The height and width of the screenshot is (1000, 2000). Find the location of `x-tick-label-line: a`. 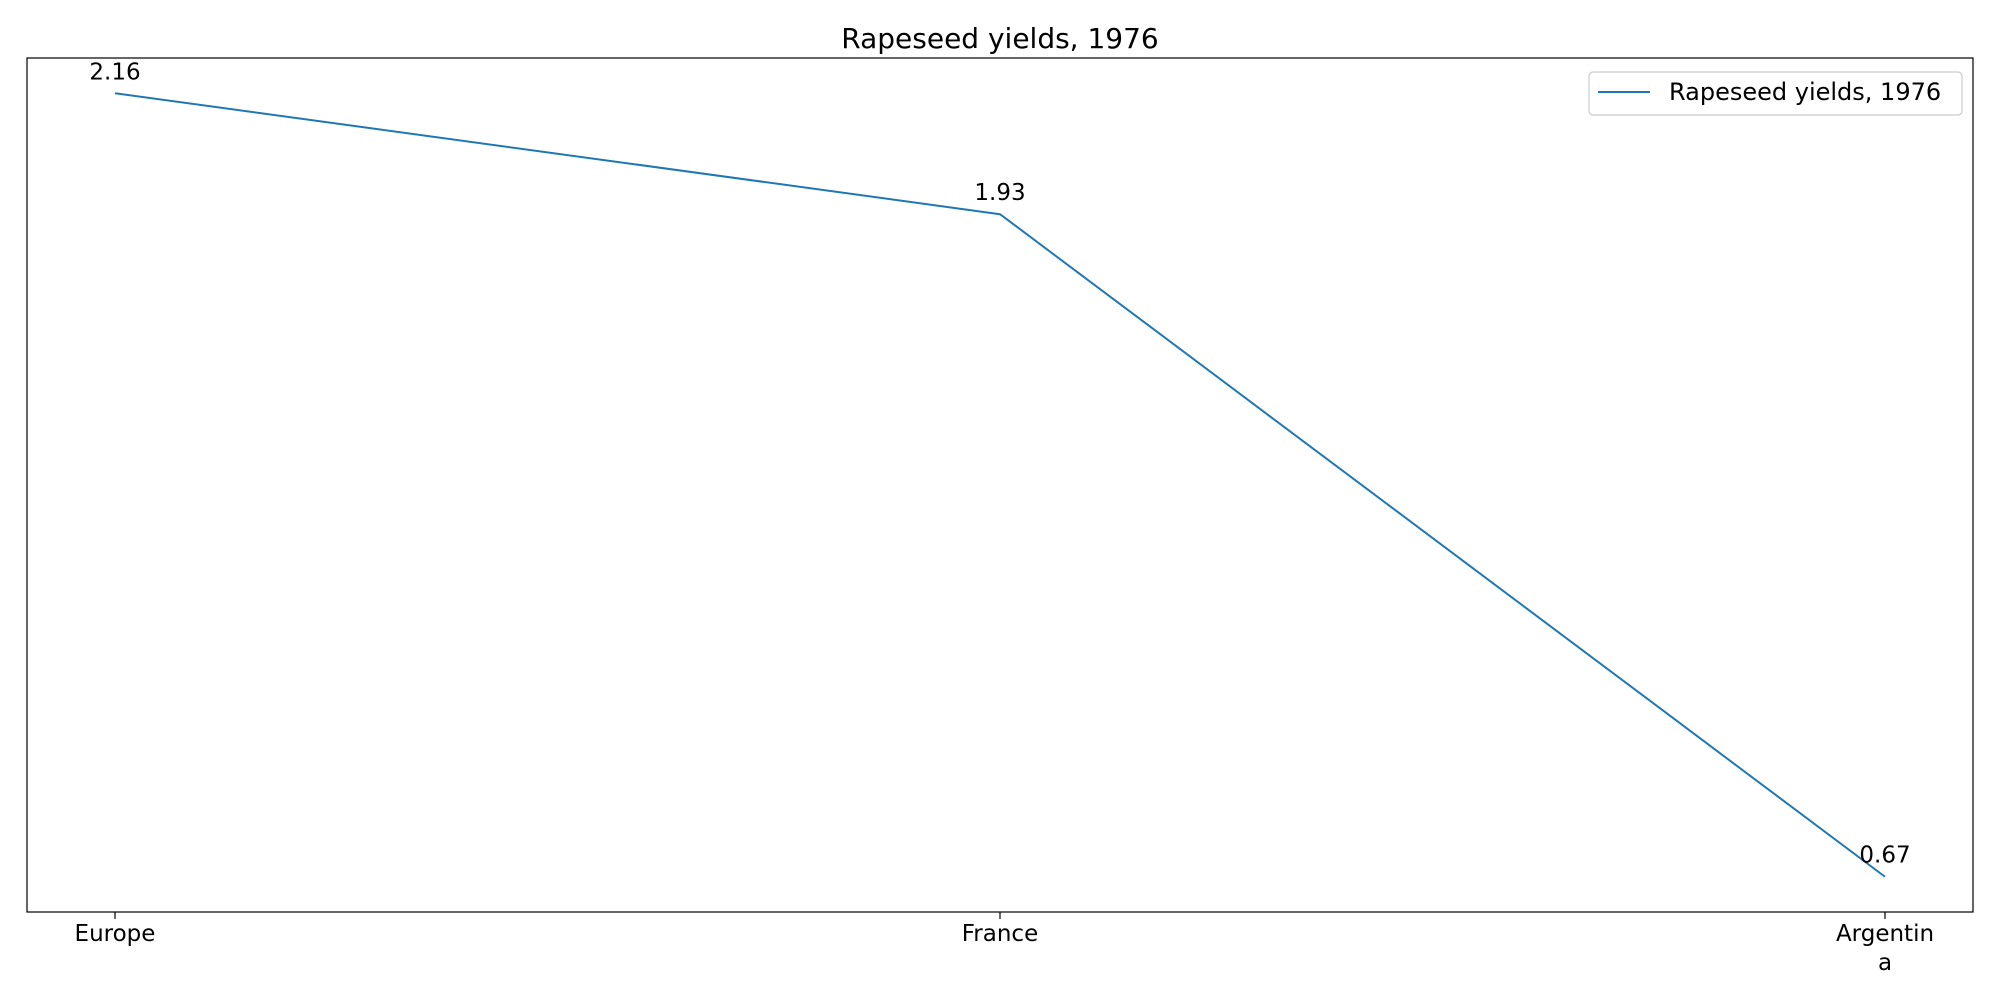

x-tick-label-line: a is located at coordinates (1885, 963).